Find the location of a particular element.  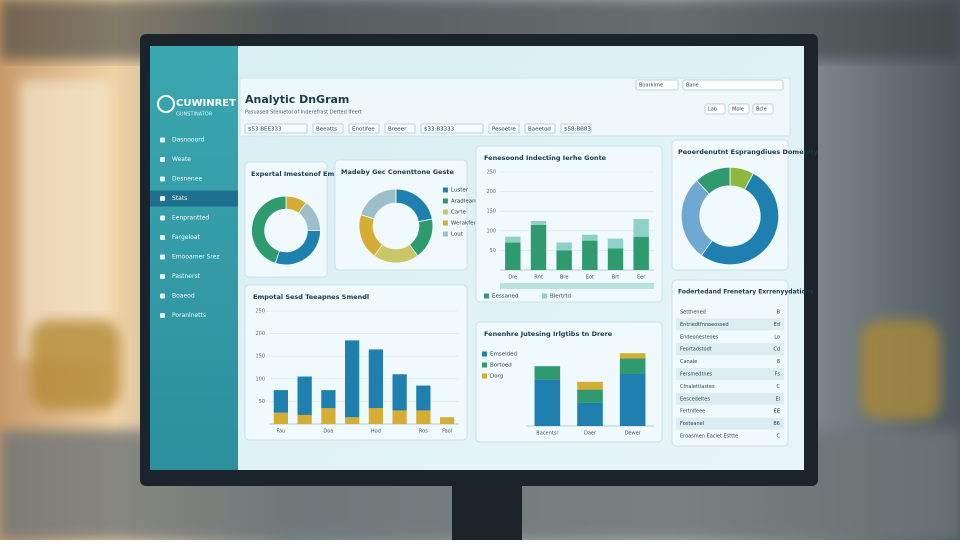

filter-label: Pesoetre is located at coordinates (504, 129).